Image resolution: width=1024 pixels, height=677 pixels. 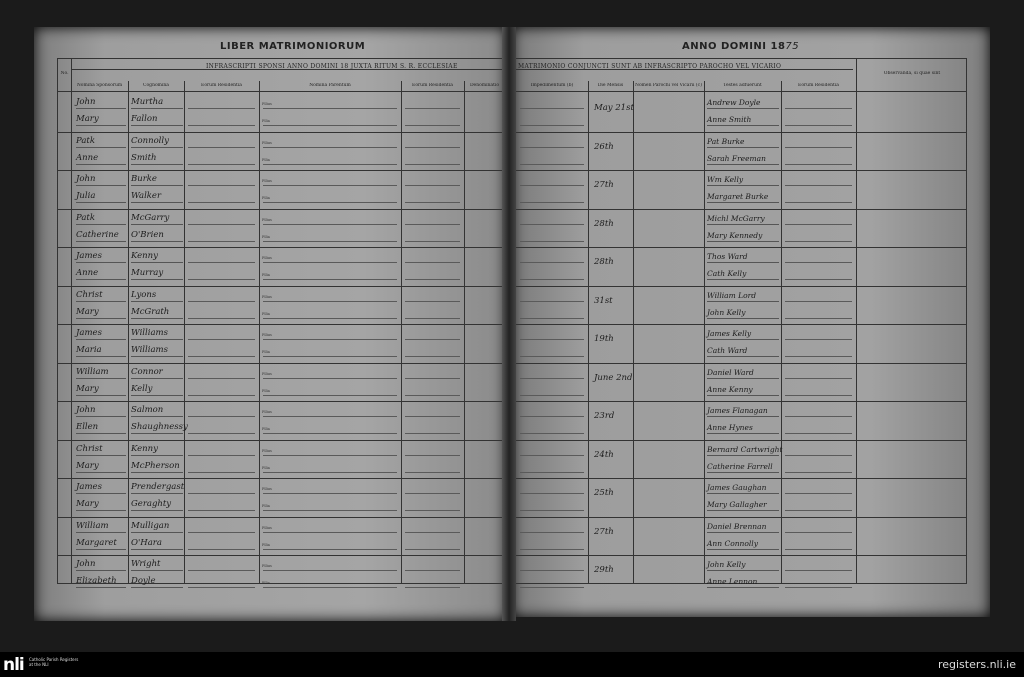 I want to click on witness-1: Daniel Ward, so click(x=743, y=373).